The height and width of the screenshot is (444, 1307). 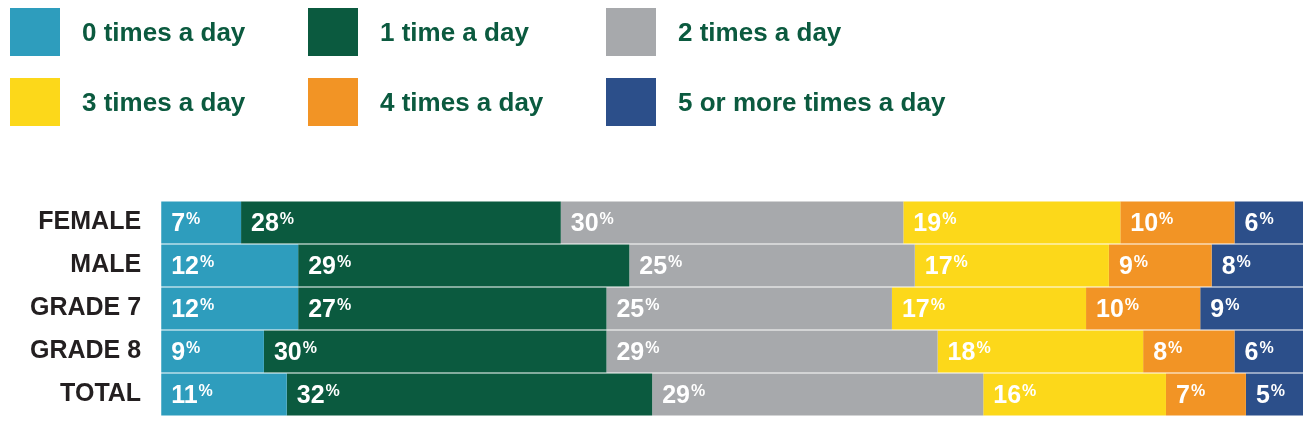 I want to click on y-tick-label: FEMALE, so click(x=90, y=220).